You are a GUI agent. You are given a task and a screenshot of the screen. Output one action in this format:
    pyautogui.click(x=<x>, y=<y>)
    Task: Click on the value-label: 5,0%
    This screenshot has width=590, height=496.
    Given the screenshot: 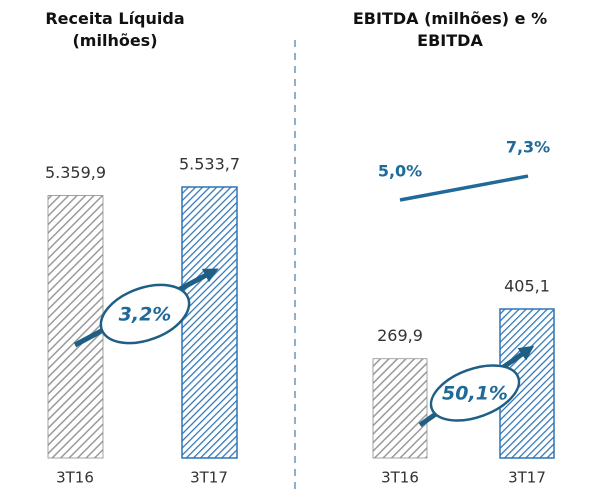 What is the action you would take?
    pyautogui.click(x=400, y=171)
    